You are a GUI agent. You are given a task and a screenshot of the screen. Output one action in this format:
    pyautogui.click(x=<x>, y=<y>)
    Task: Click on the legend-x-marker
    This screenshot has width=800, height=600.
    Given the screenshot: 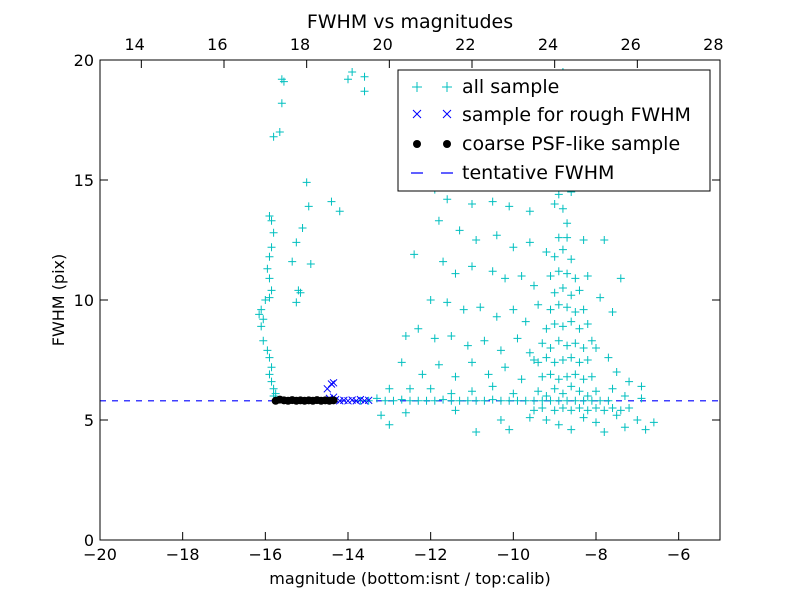 What is the action you would take?
    pyautogui.click(x=432, y=114)
    